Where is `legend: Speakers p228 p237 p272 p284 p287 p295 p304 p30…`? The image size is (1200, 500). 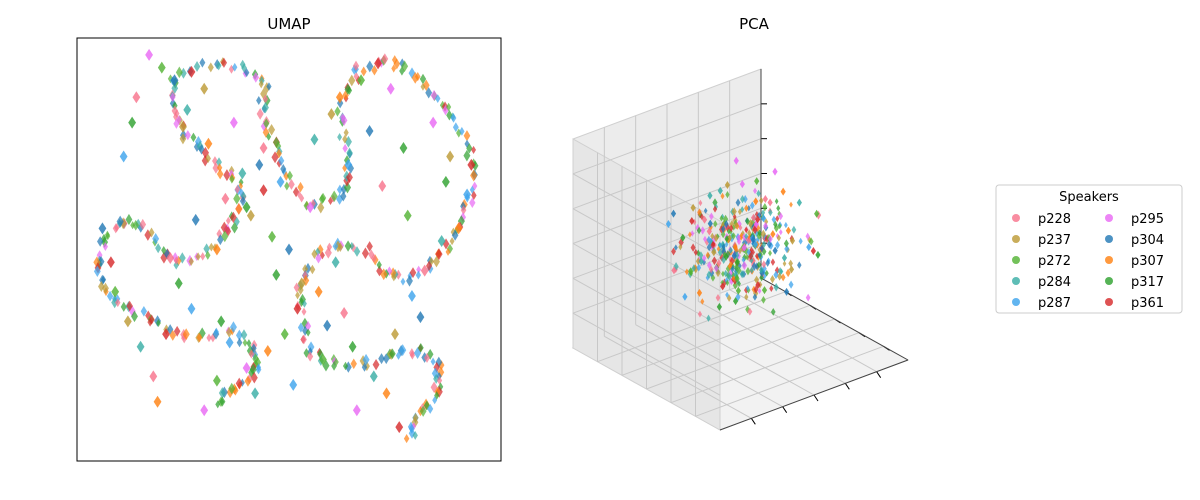
legend: Speakers p228 p237 p272 p284 p287 p295 p304 p30… is located at coordinates (1089, 249).